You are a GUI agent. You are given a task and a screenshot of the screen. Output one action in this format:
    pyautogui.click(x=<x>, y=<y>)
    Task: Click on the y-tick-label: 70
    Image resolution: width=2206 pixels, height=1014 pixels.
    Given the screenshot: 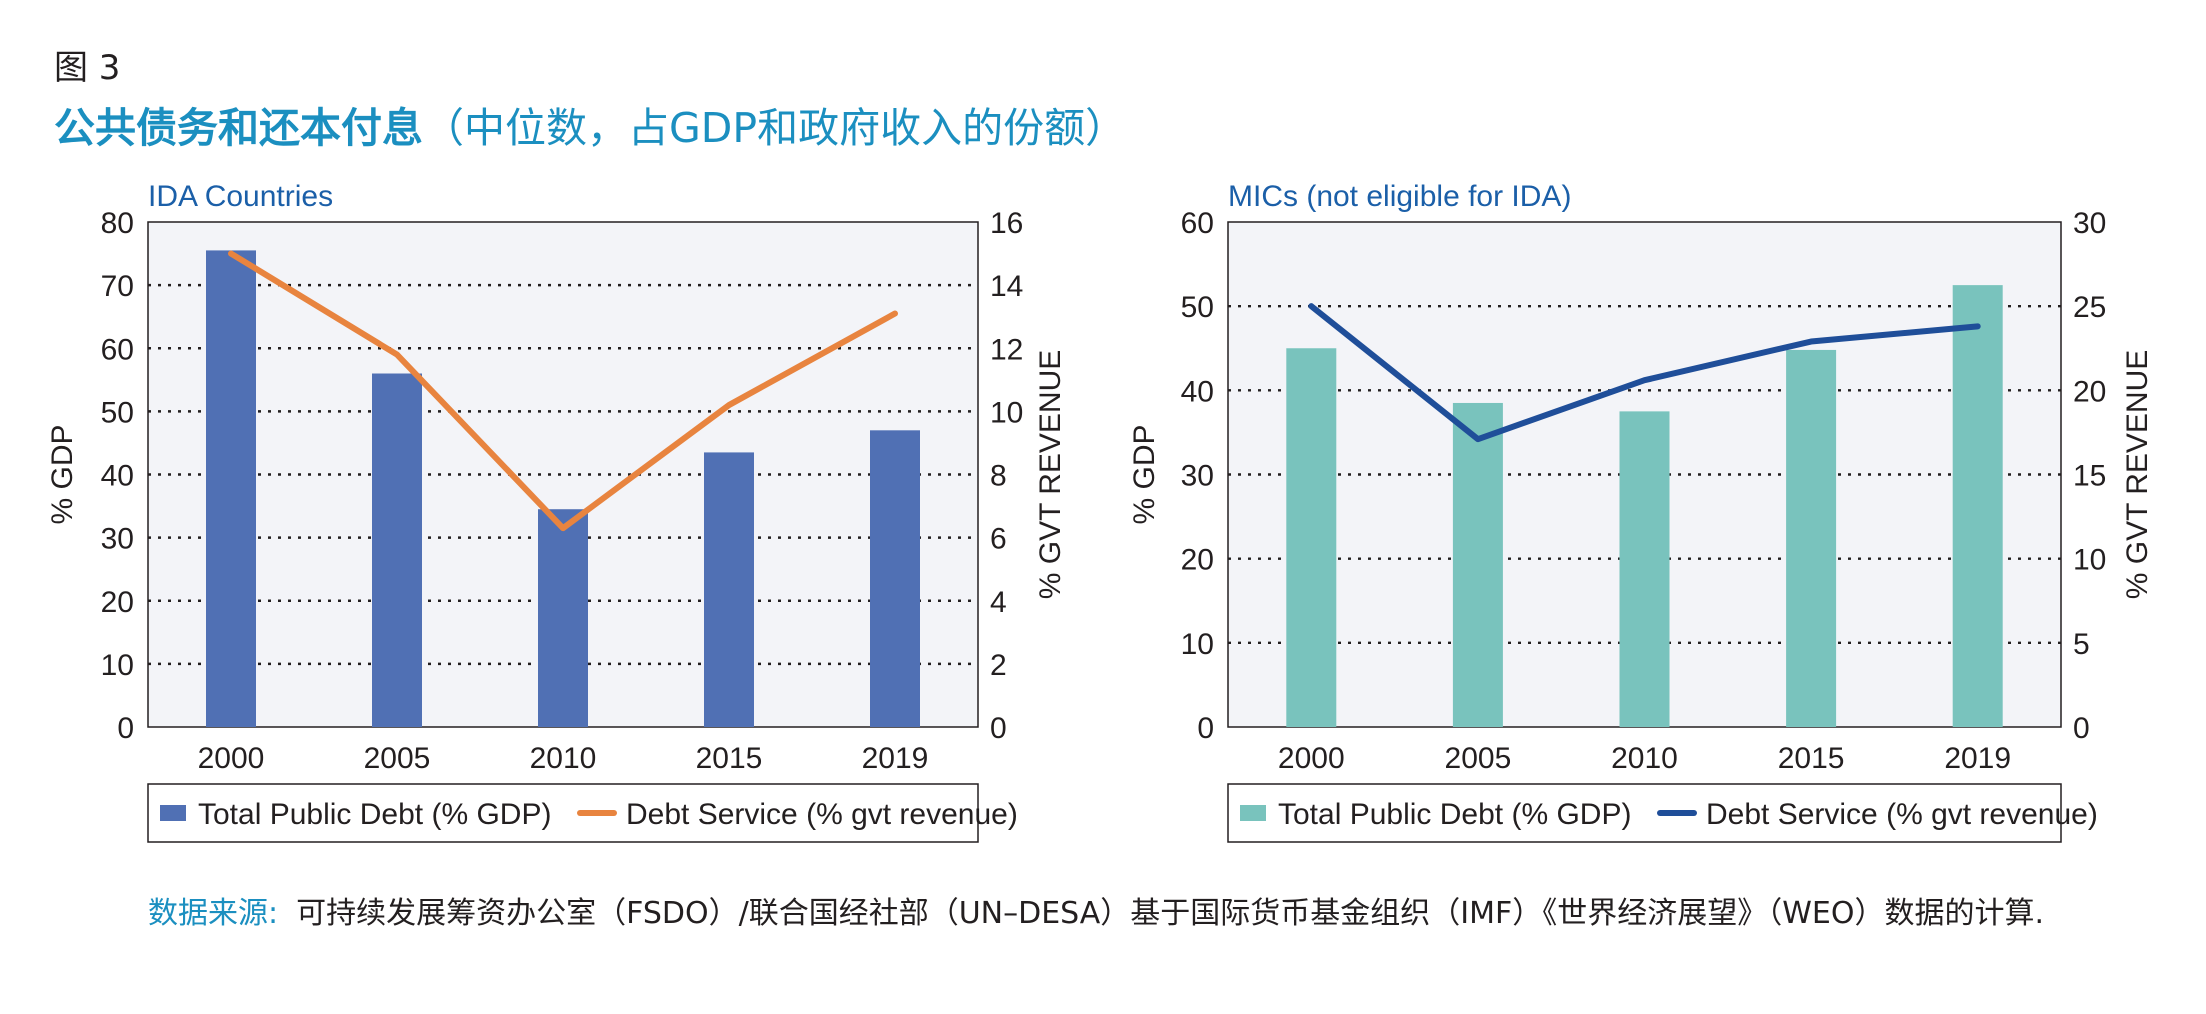 What is the action you would take?
    pyautogui.click(x=117, y=286)
    